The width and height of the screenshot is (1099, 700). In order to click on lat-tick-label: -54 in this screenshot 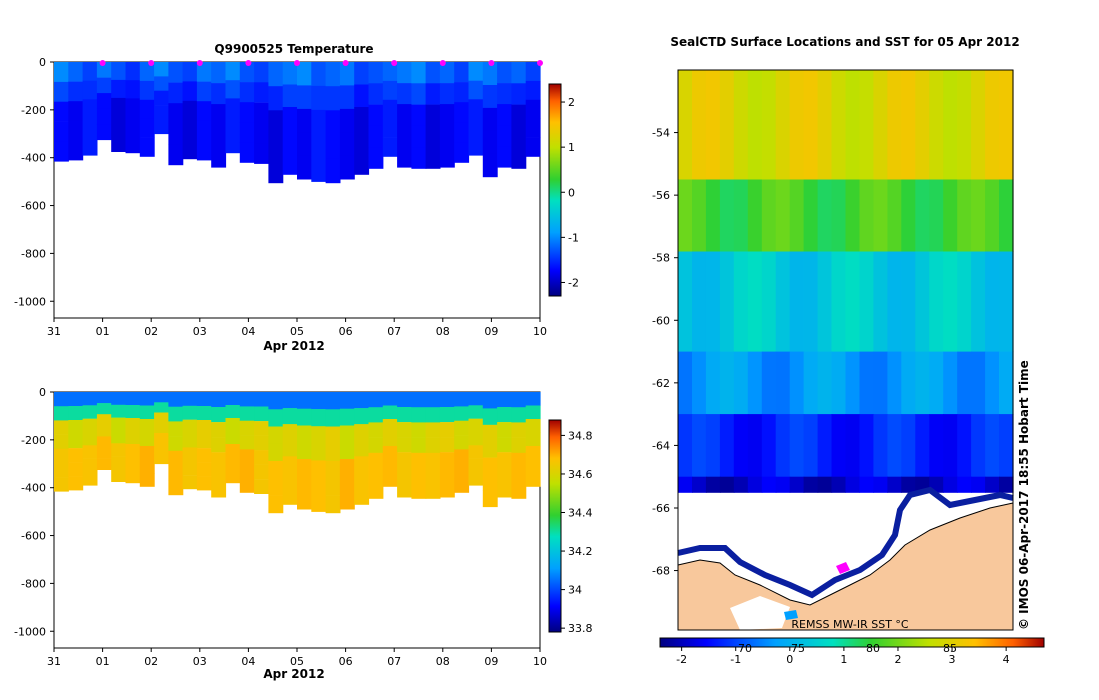, I will do `click(661, 133)`.